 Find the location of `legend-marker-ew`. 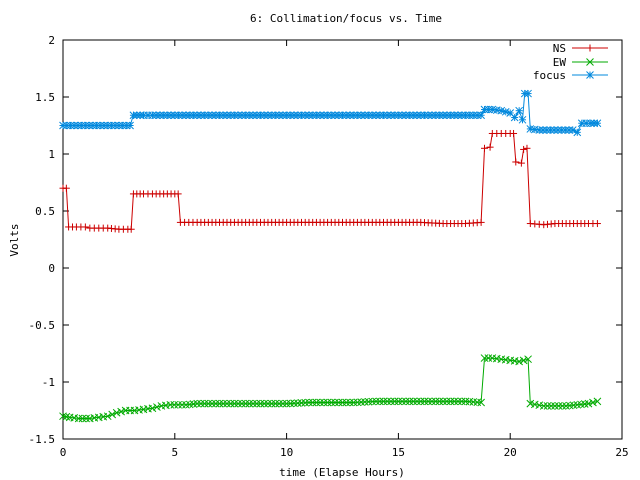

legend-marker-ew is located at coordinates (590, 62).